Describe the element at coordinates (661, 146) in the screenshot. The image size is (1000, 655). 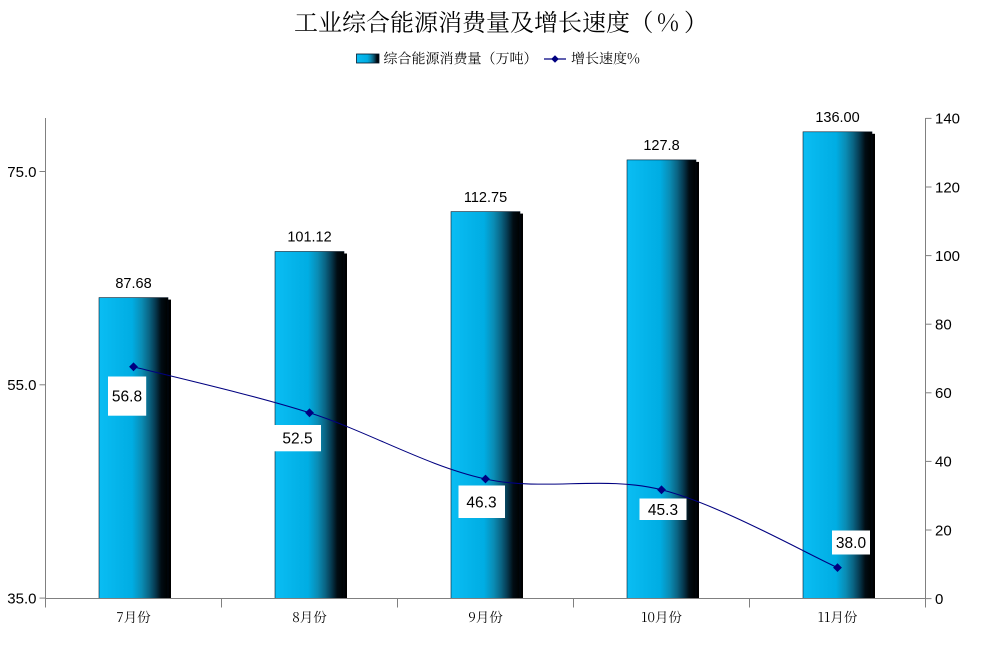
I see `svg-text: 127.8` at that location.